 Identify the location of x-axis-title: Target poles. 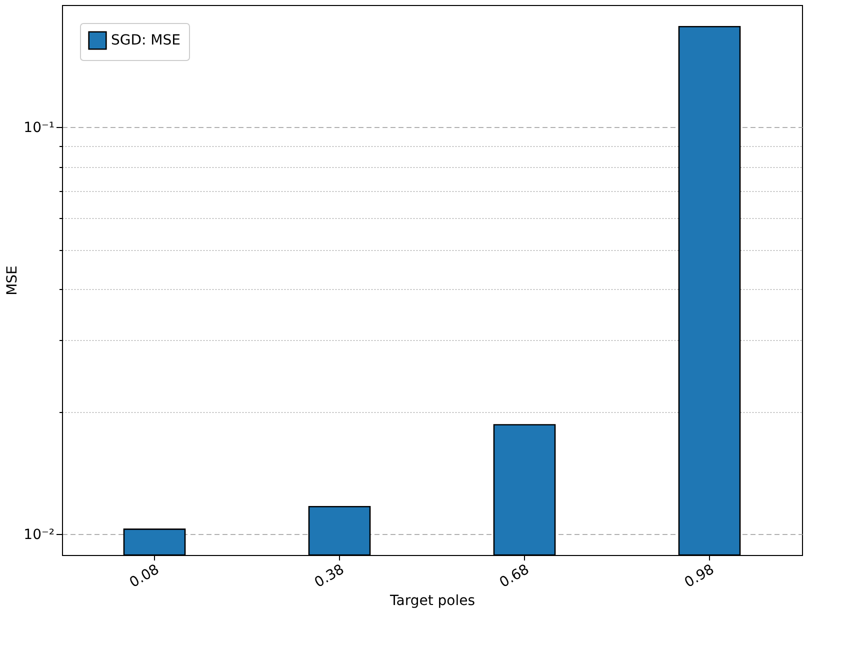
(432, 601).